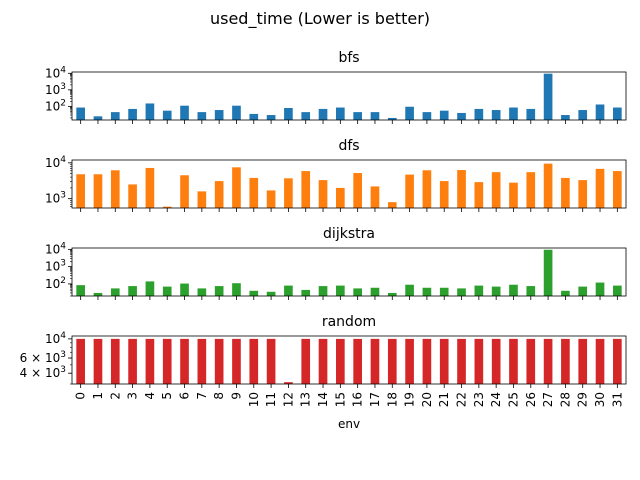 The image size is (640, 480). I want to click on y-tick-label: 6 × 103, so click(43, 357).